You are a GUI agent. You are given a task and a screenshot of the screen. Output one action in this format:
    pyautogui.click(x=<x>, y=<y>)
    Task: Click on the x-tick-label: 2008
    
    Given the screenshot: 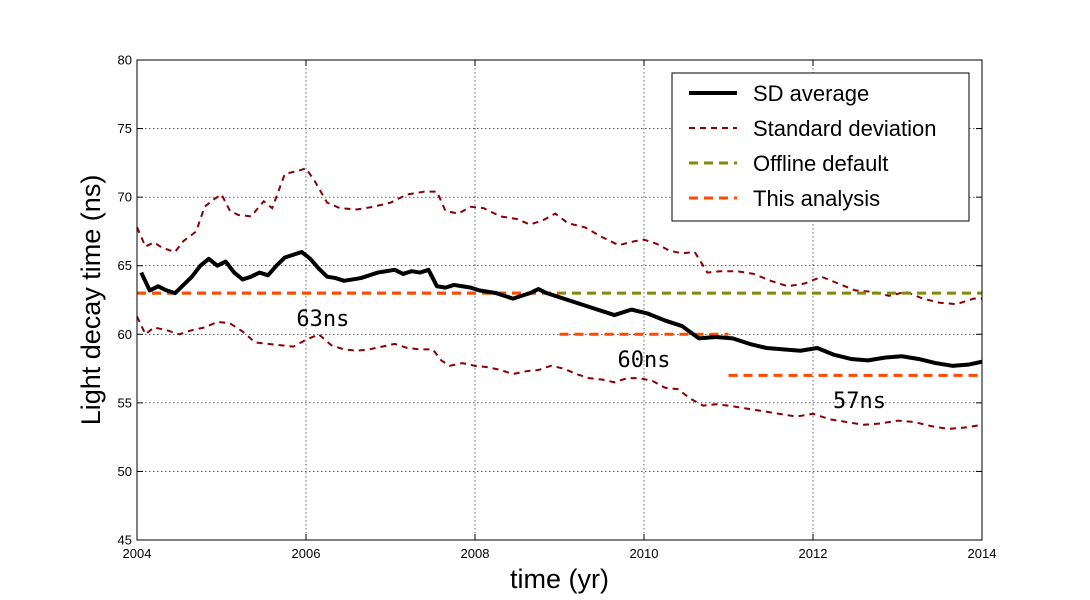 What is the action you would take?
    pyautogui.click(x=475, y=553)
    